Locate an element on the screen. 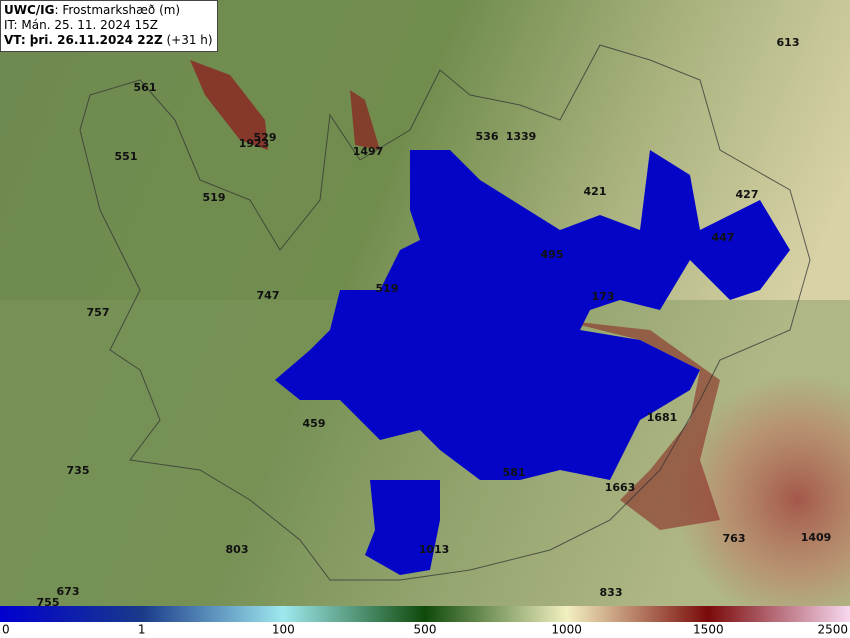 This screenshot has width=850, height=638. point-value: 173 is located at coordinates (603, 296).